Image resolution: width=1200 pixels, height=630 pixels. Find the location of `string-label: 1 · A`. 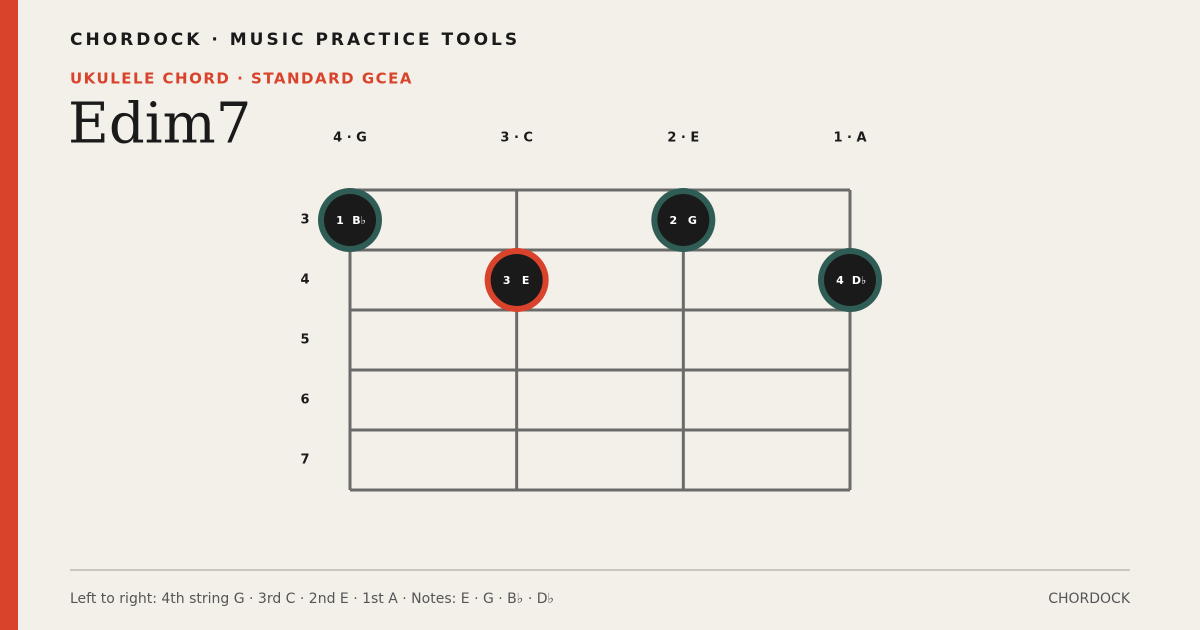

string-label: 1 · A is located at coordinates (849, 138).